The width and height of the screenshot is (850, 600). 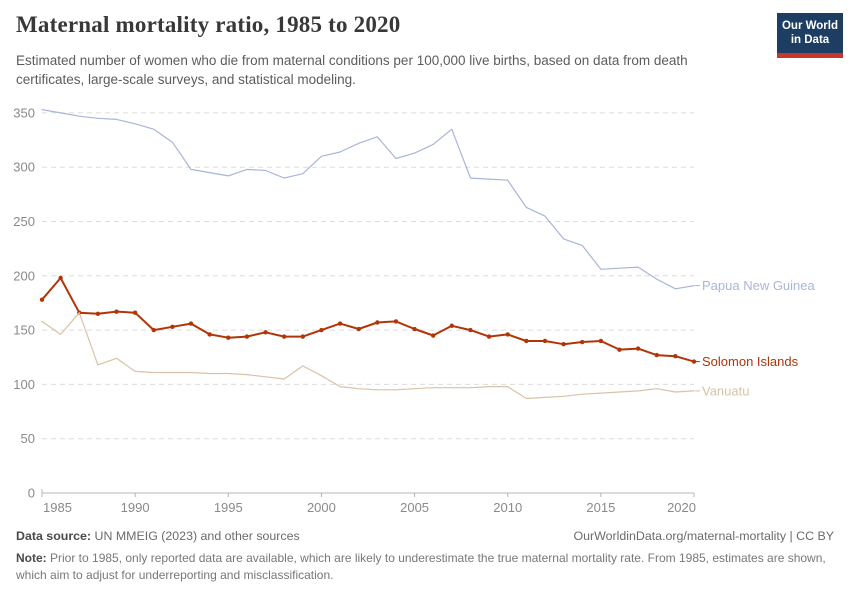 I want to click on y-axis-tick-label: 300, so click(x=24, y=167).